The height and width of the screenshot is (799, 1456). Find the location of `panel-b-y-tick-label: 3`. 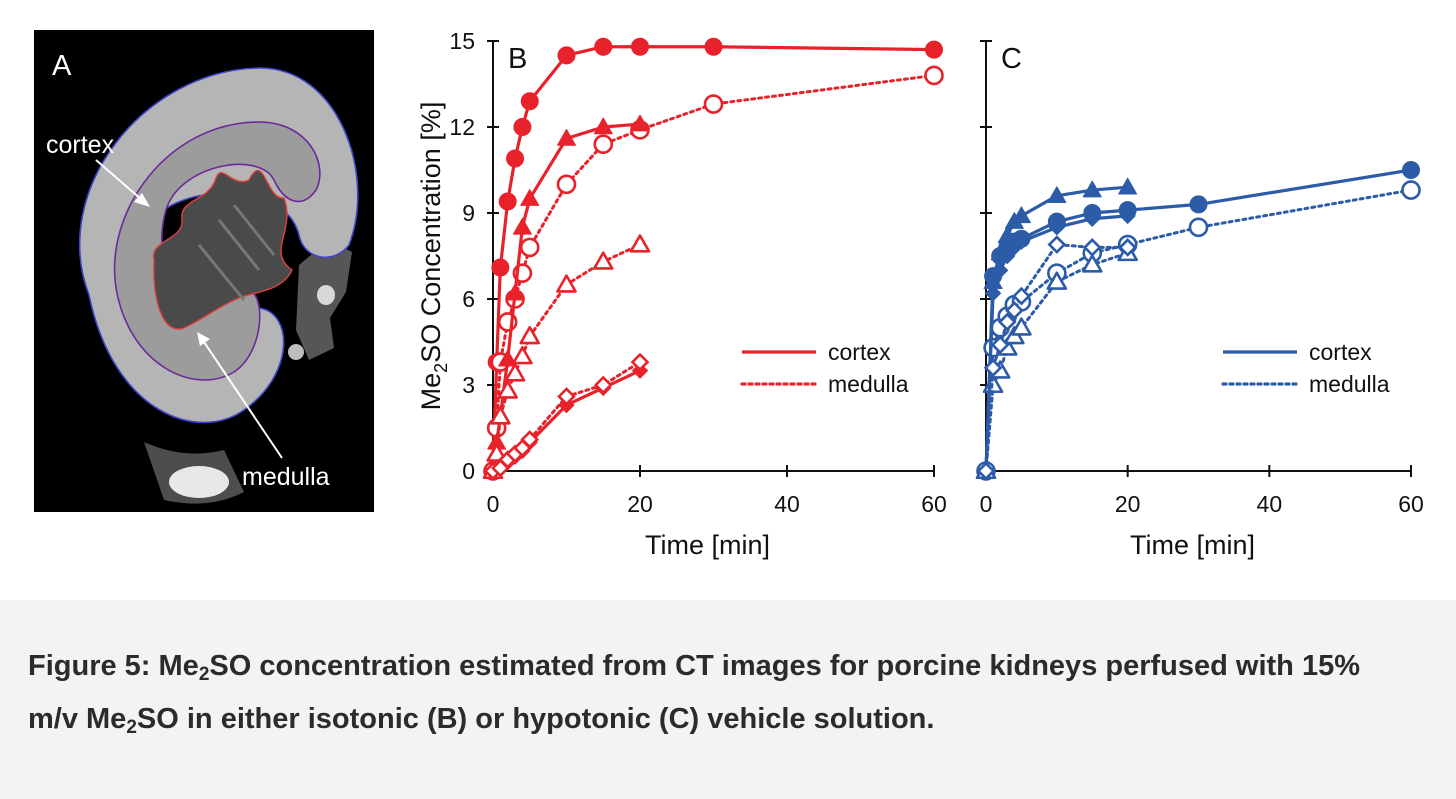

panel-b-y-tick-label: 3 is located at coordinates (468, 385).